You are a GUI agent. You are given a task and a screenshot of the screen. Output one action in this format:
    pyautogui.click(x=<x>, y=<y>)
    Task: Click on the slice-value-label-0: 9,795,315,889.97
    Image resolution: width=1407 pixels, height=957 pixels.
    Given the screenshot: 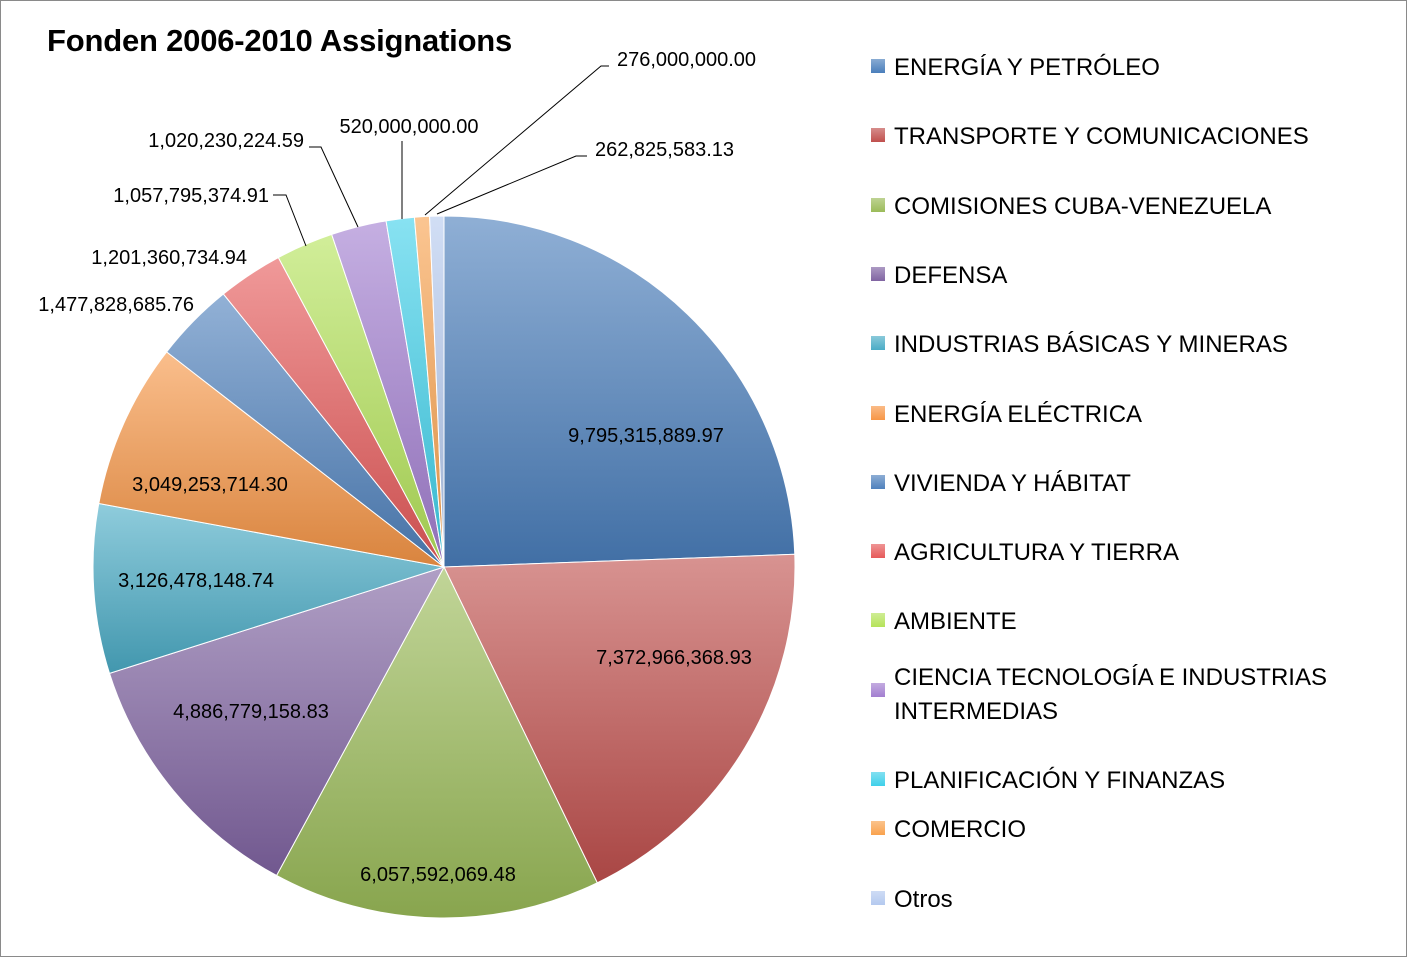 What is the action you would take?
    pyautogui.click(x=646, y=436)
    